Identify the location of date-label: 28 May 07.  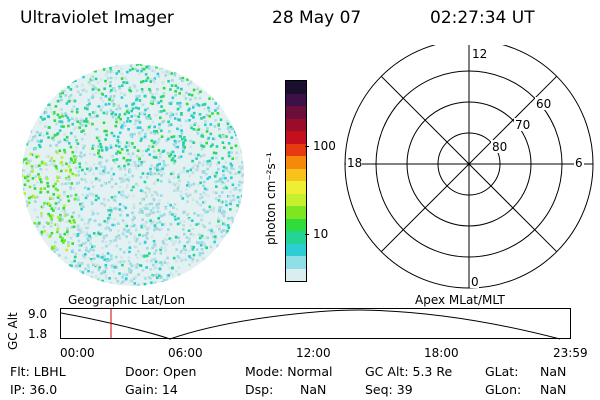
(317, 18).